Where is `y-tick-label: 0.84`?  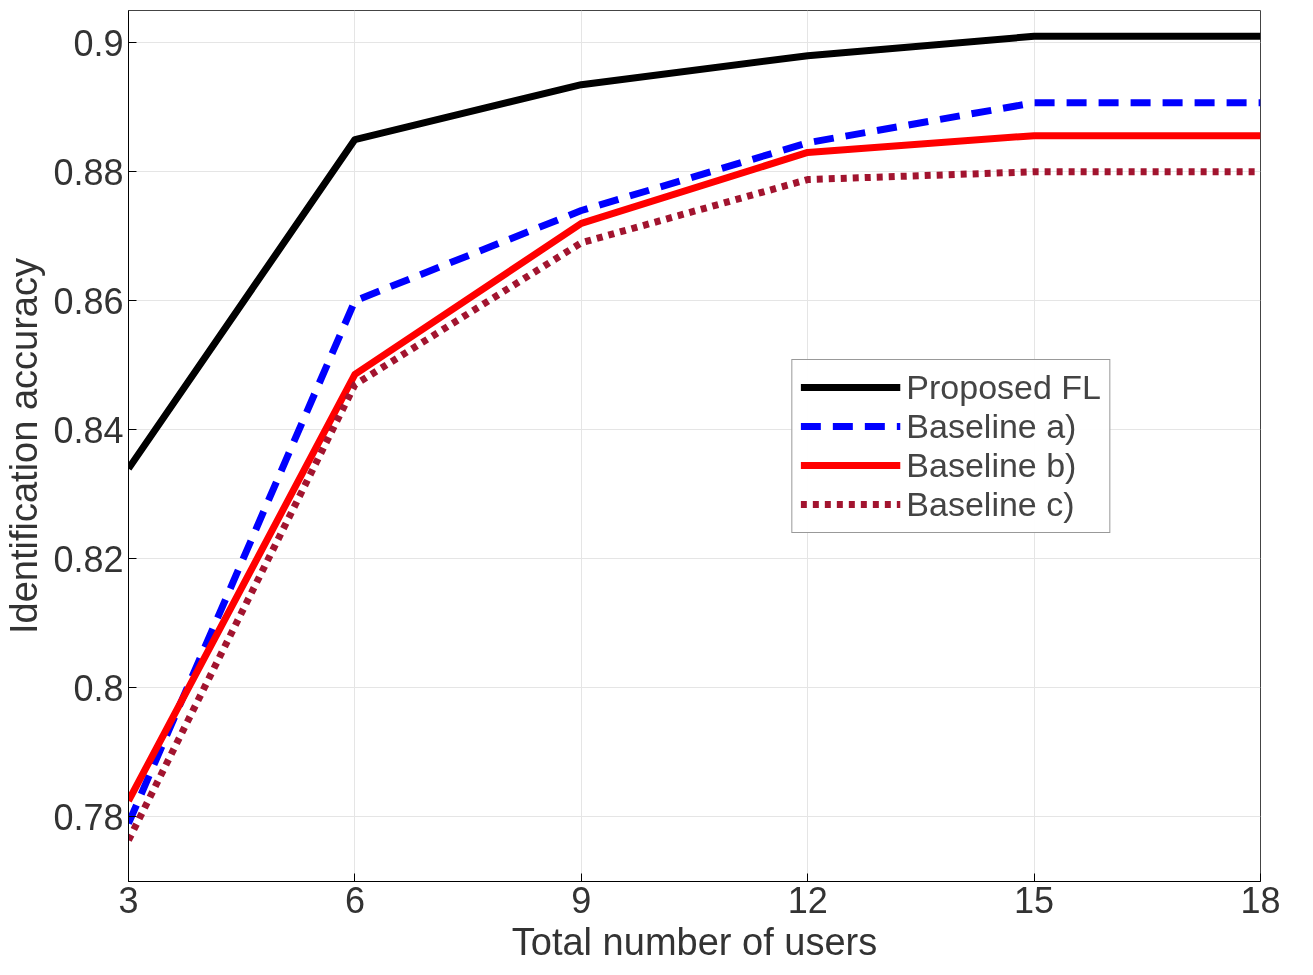 y-tick-label: 0.84 is located at coordinates (88, 430).